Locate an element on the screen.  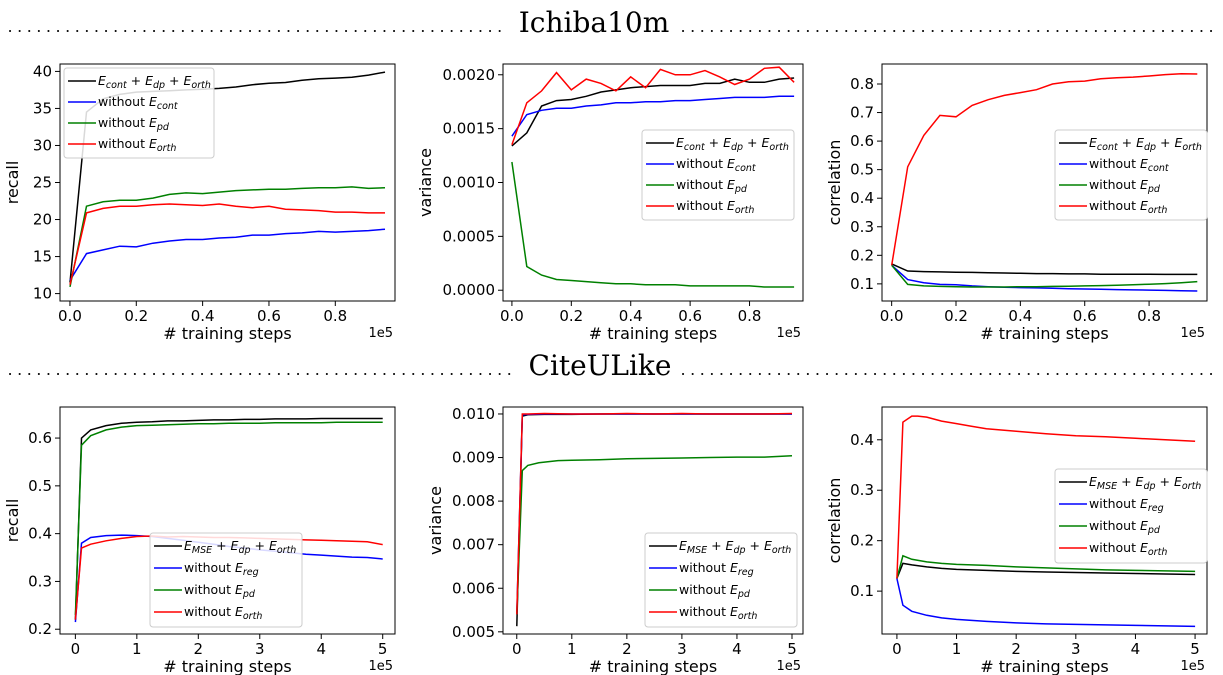
y-axis-label: correlation is located at coordinates (834, 183).